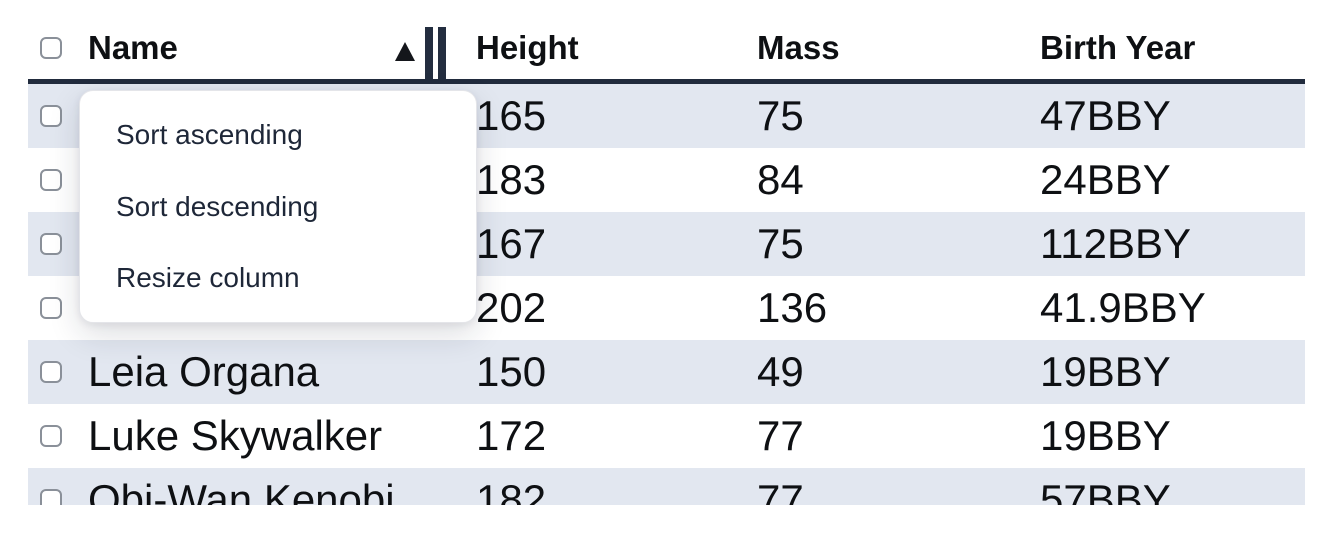 The height and width of the screenshot is (536, 1330). I want to click on table-row: Obi-Wan Kenobi 182 77 57BBY, so click(666, 486).